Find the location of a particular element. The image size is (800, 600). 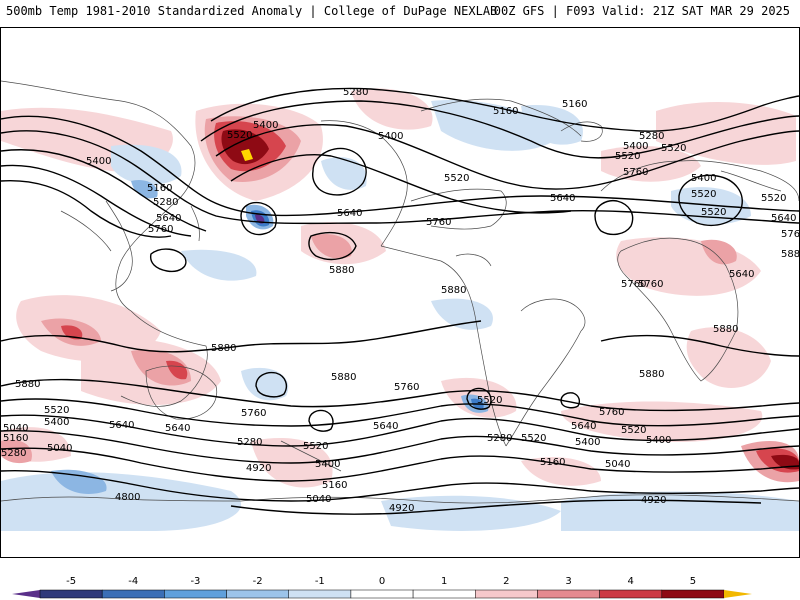

colorbar-tick-label: 1 is located at coordinates (444, 581).